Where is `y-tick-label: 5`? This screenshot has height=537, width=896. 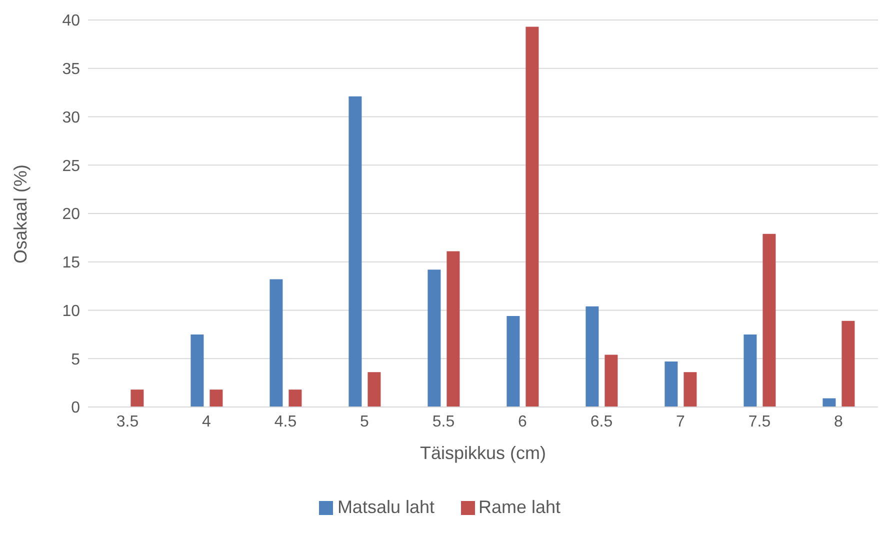
y-tick-label: 5 is located at coordinates (75, 359).